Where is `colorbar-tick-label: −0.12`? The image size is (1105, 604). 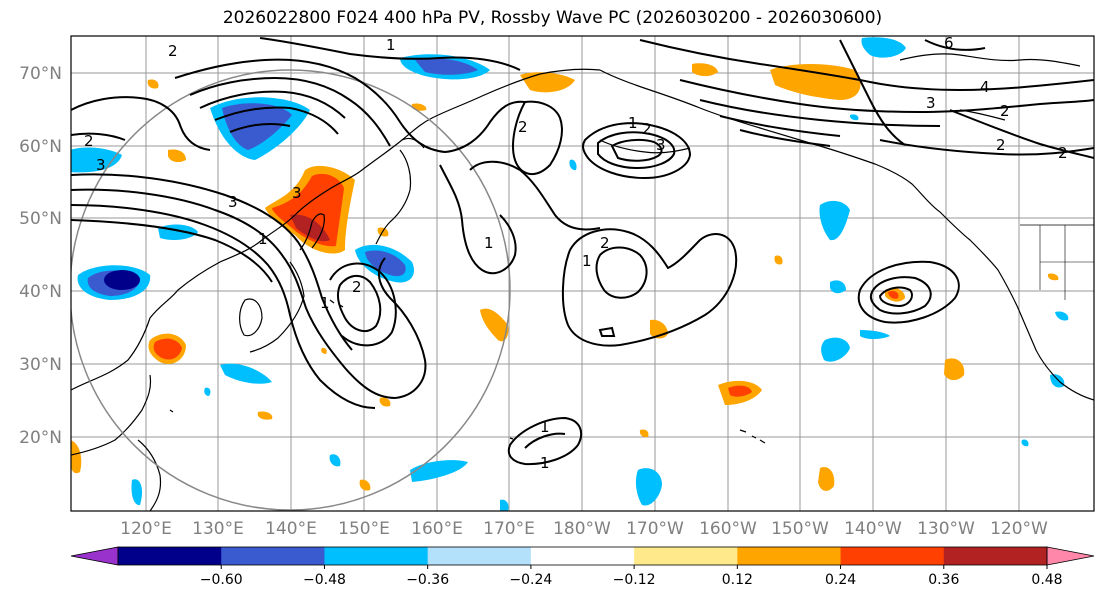
colorbar-tick-label: −0.12 is located at coordinates (634, 580).